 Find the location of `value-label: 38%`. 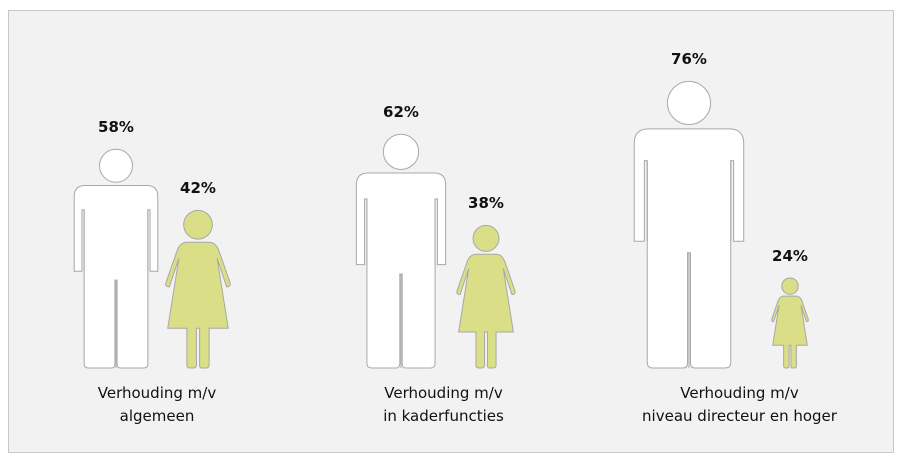

value-label: 38% is located at coordinates (486, 203).